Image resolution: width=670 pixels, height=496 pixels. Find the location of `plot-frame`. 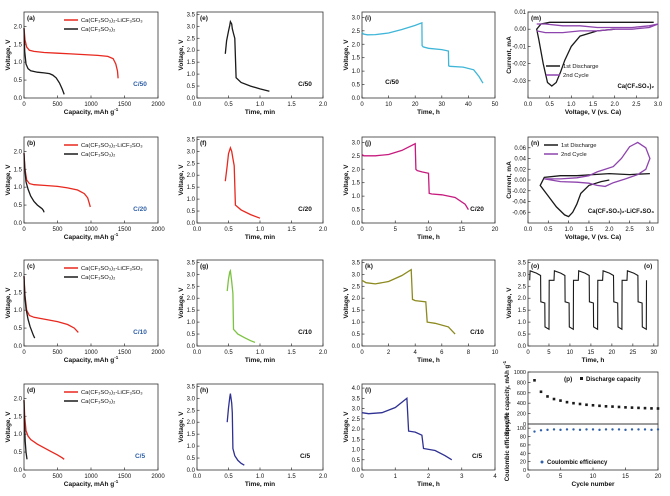

plot-frame is located at coordinates (428, 303).